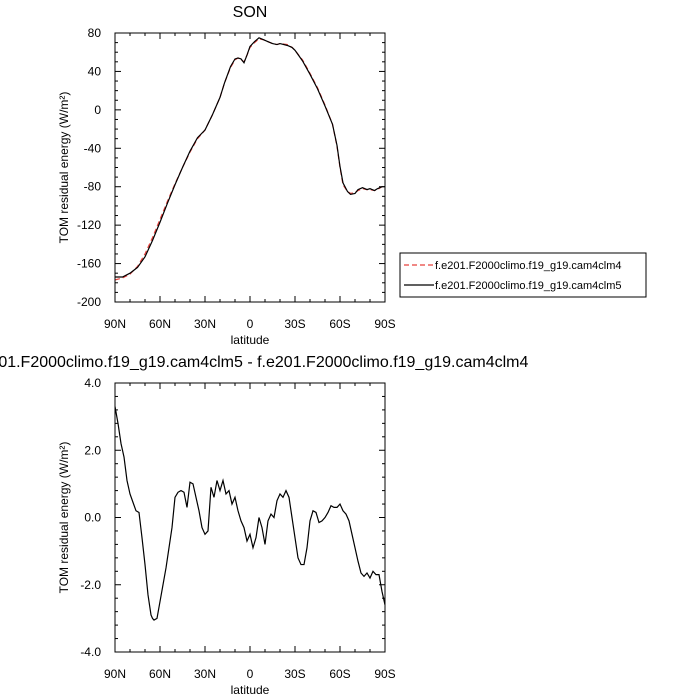 This screenshot has height=700, width=700. What do you see at coordinates (89, 225) in the screenshot?
I see `y-tick-label: -120` at bounding box center [89, 225].